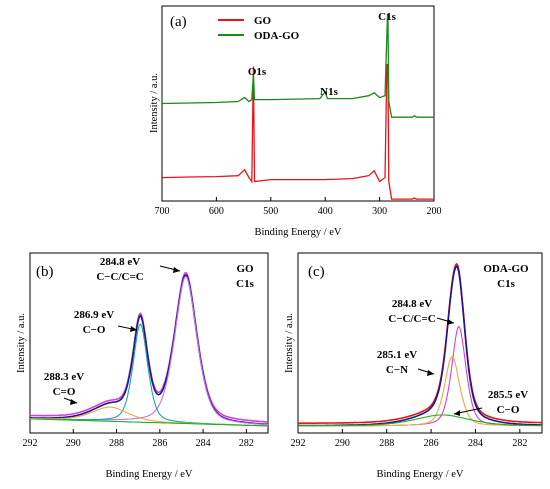 The image size is (550, 489). Describe the element at coordinates (397, 355) in the screenshot. I see `c-ann-2-l1: 285.1 eV` at that location.